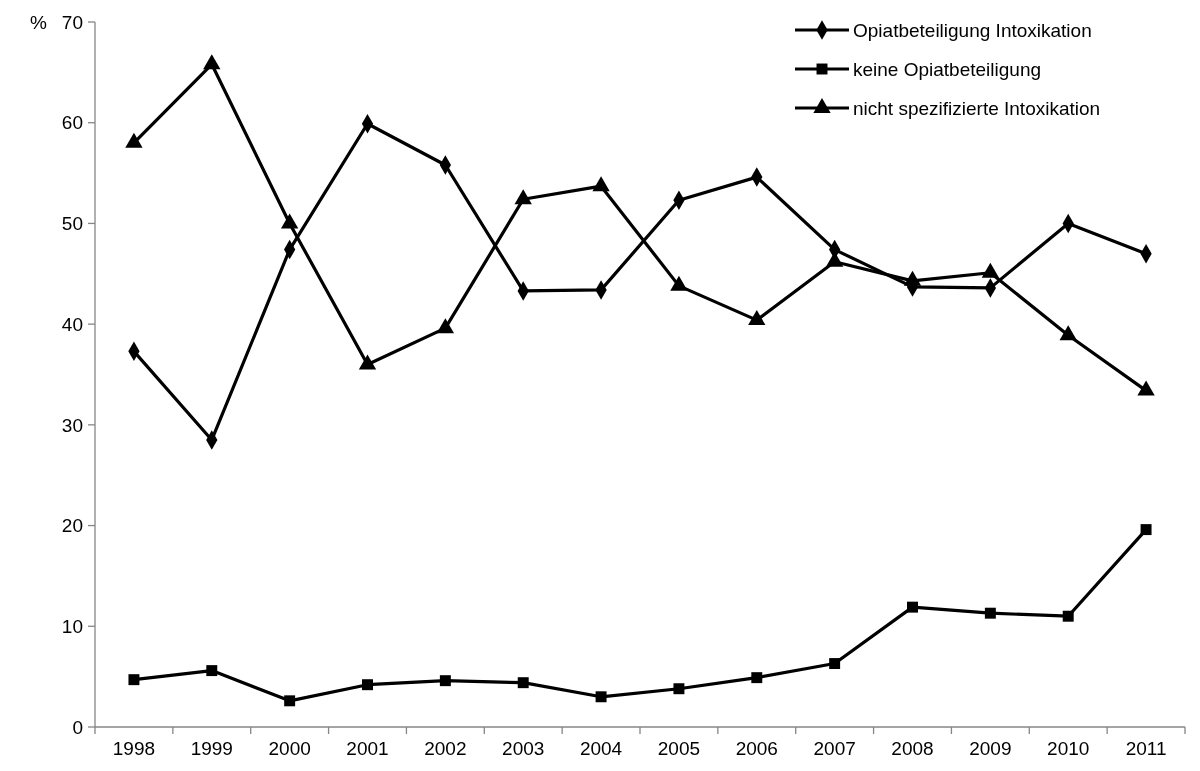 The width and height of the screenshot is (1200, 771). I want to click on y-tick-label: 10, so click(72, 626).